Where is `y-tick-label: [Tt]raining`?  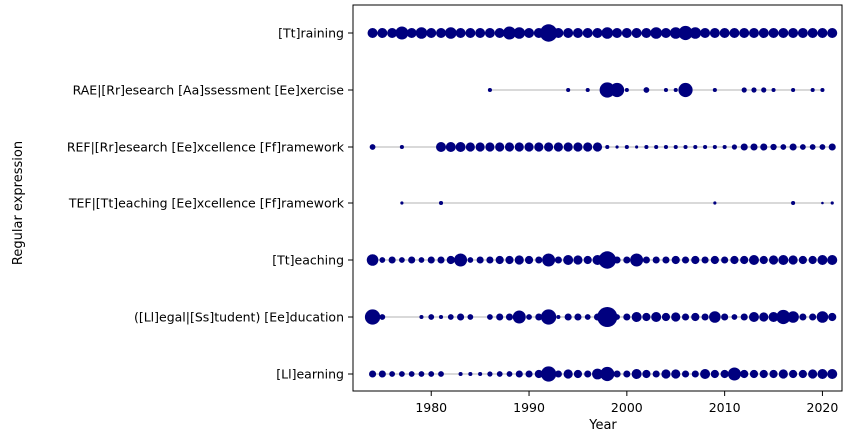
y-tick-label: [Tt]raining is located at coordinates (311, 33).